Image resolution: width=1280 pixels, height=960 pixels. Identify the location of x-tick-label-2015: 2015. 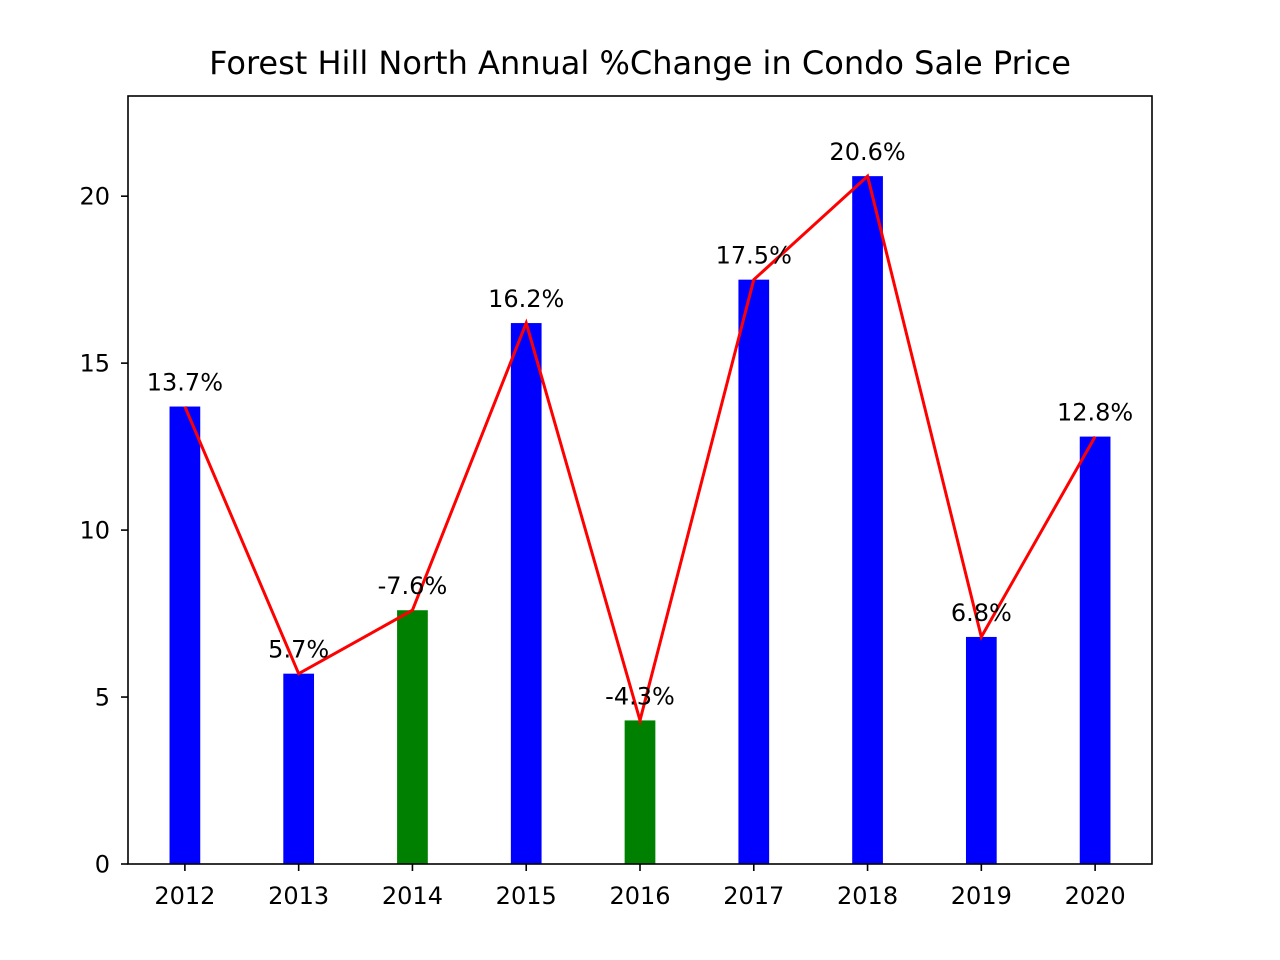
(526, 896).